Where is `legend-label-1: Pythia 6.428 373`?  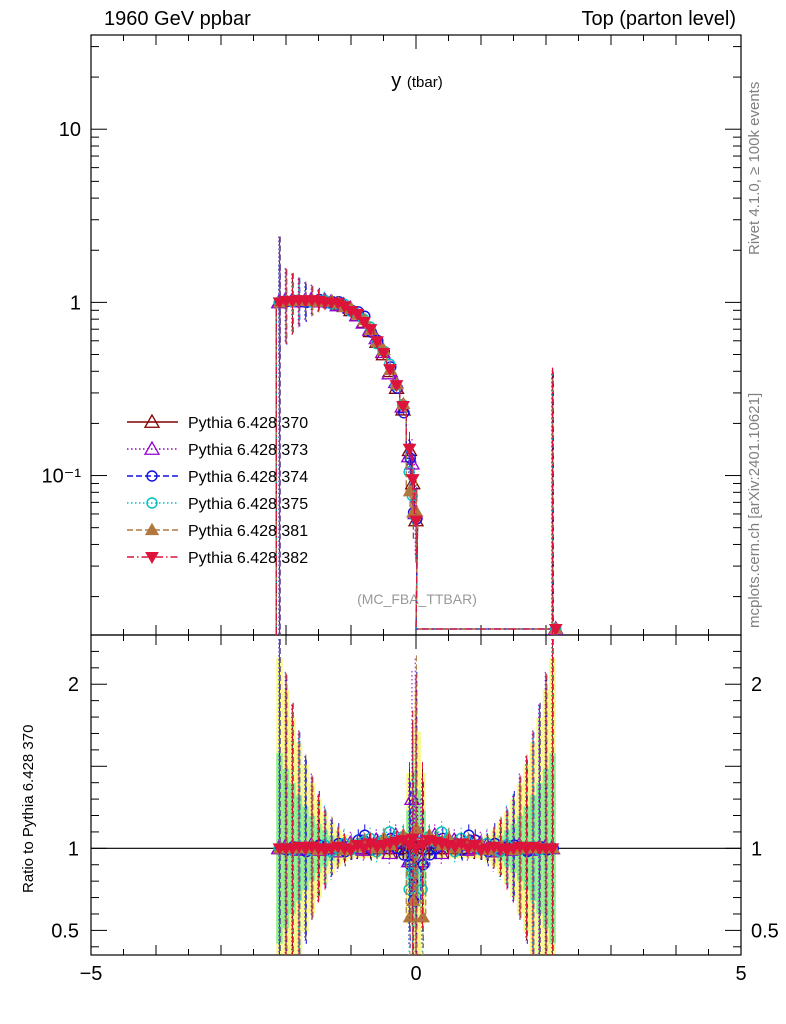 legend-label-1: Pythia 6.428 373 is located at coordinates (248, 450).